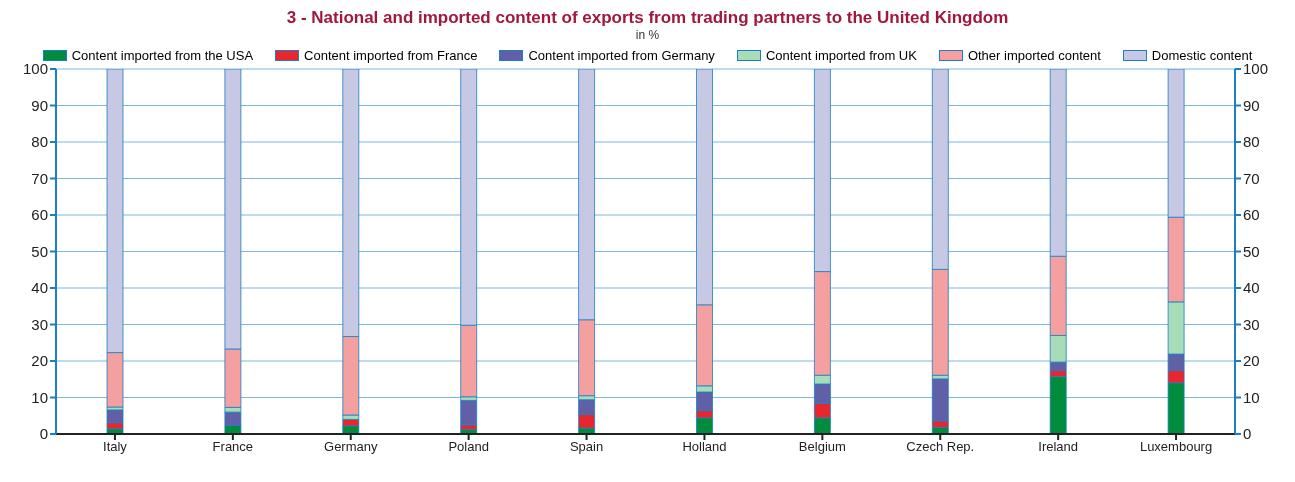 Image resolution: width=1295 pixels, height=482 pixels. Describe the element at coordinates (391, 55) in the screenshot. I see `legend-label: Content imported from France` at that location.